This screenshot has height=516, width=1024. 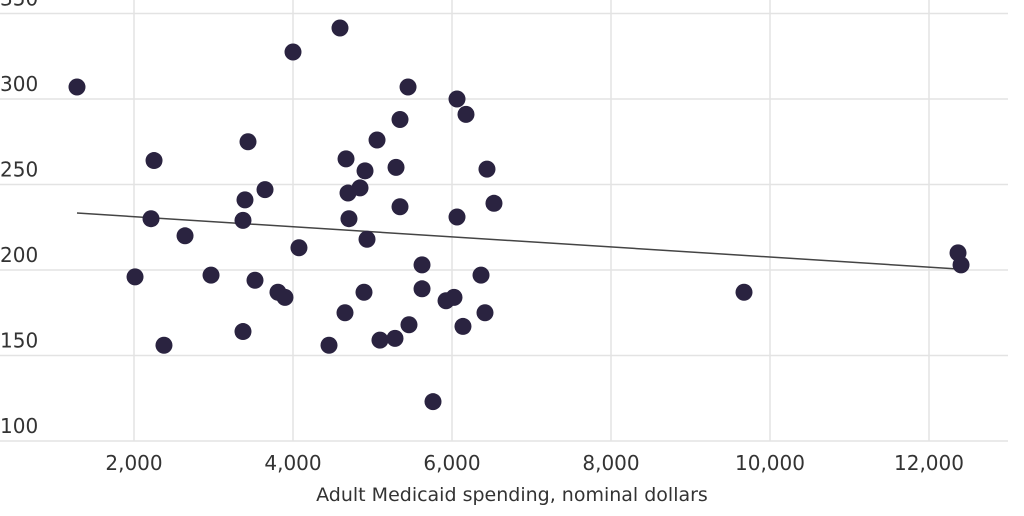 What do you see at coordinates (517, 241) in the screenshot?
I see `trend-line` at bounding box center [517, 241].